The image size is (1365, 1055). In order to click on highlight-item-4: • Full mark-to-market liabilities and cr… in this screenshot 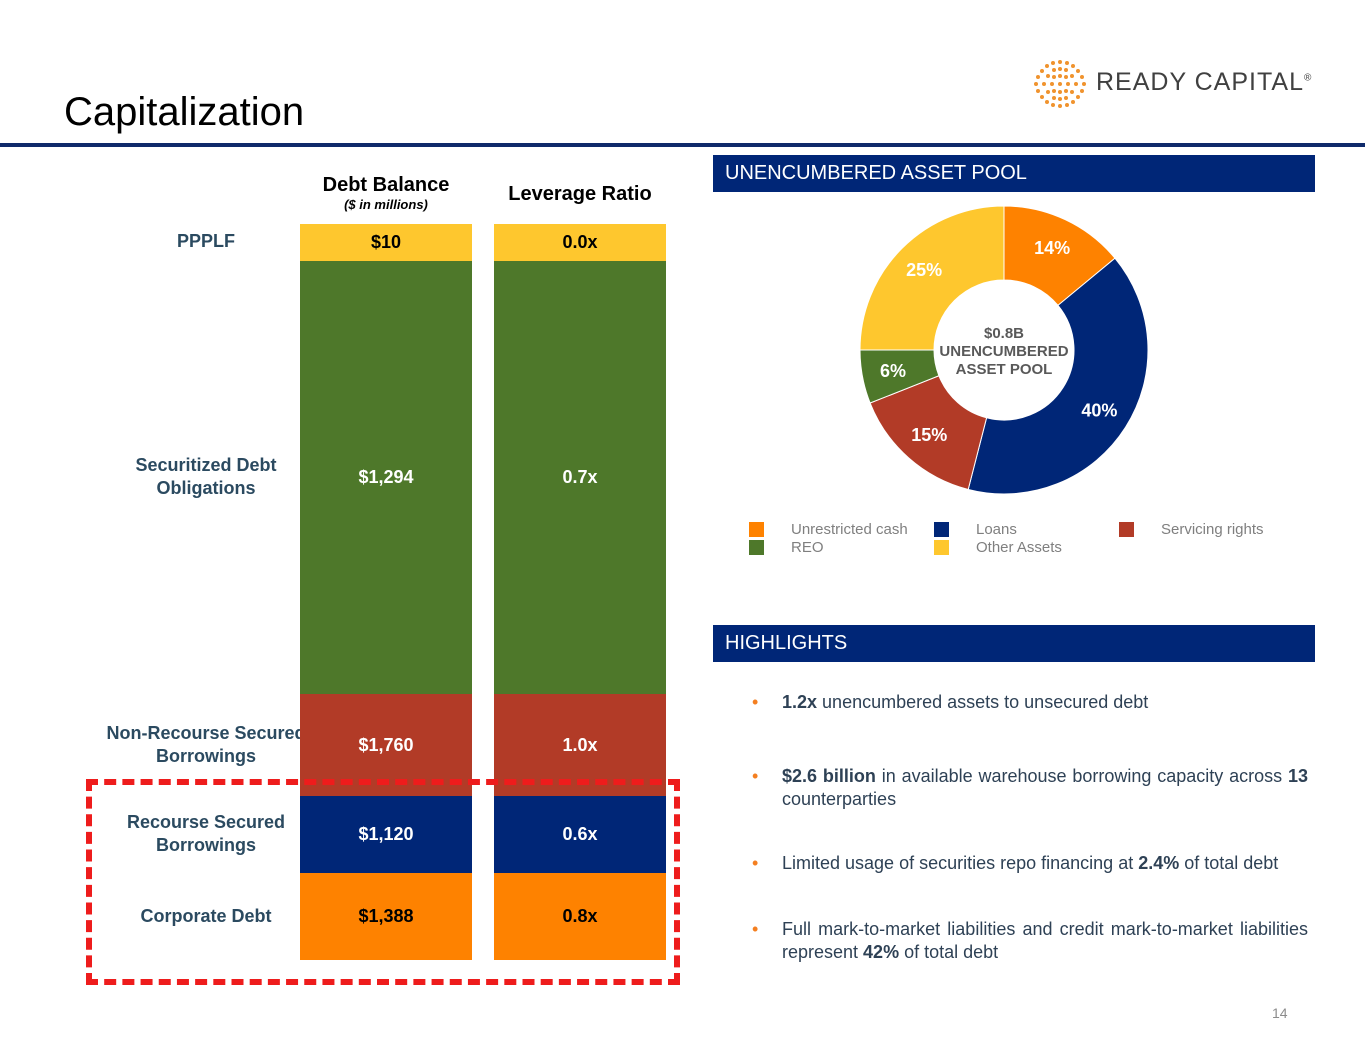, I will do `click(1030, 941)`.